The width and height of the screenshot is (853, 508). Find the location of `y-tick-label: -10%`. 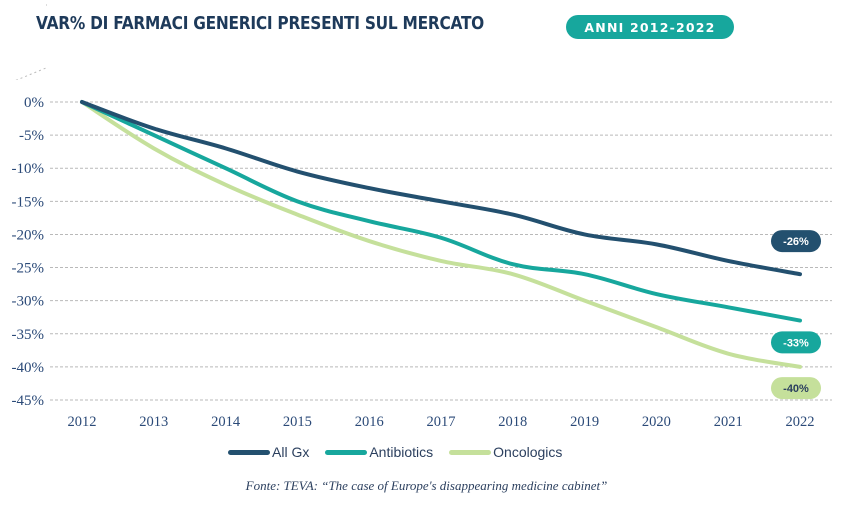

y-tick-label: -10% is located at coordinates (28, 169).